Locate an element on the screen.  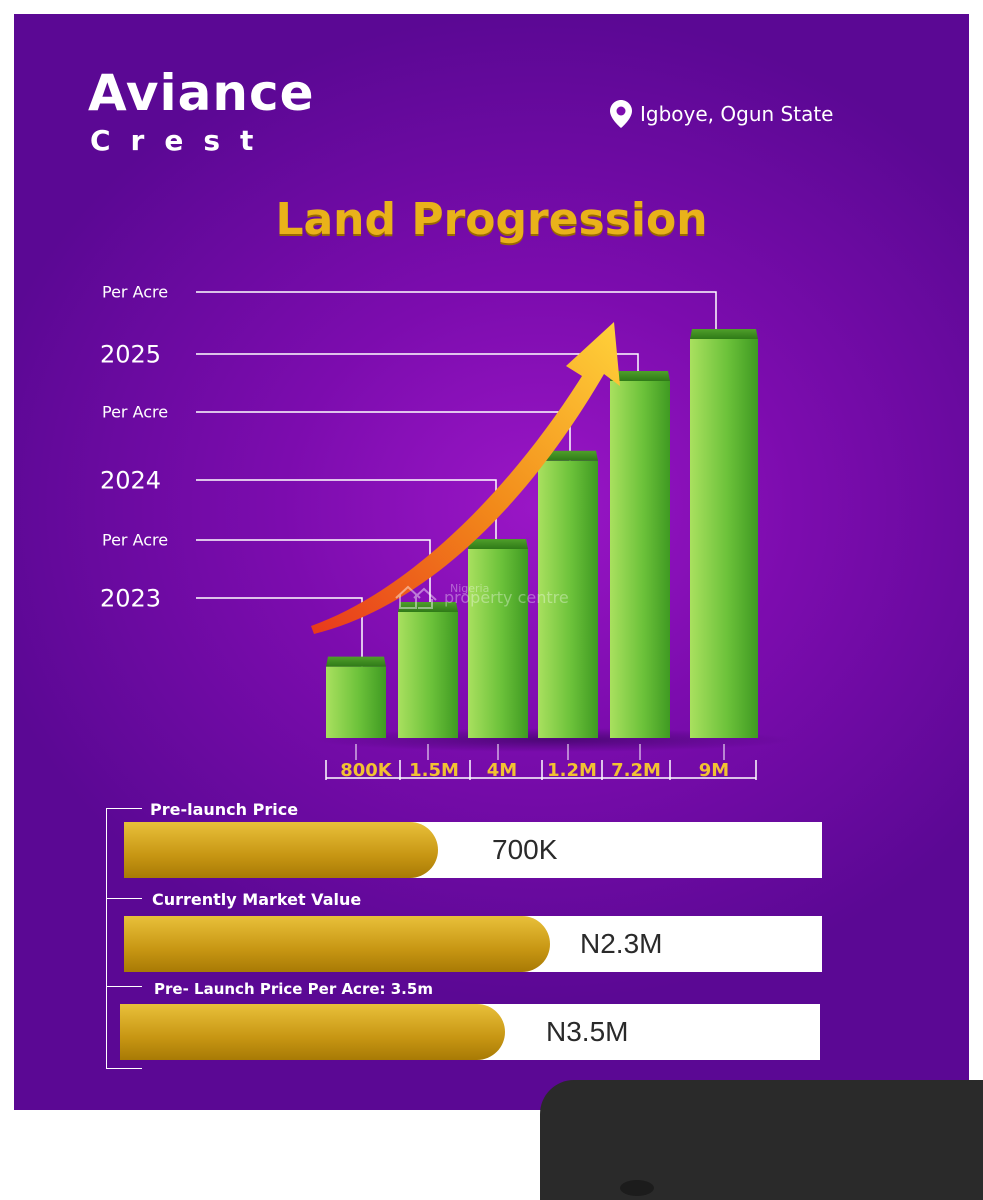
location-text: Igboye, Ogun State is located at coordinates (737, 114).